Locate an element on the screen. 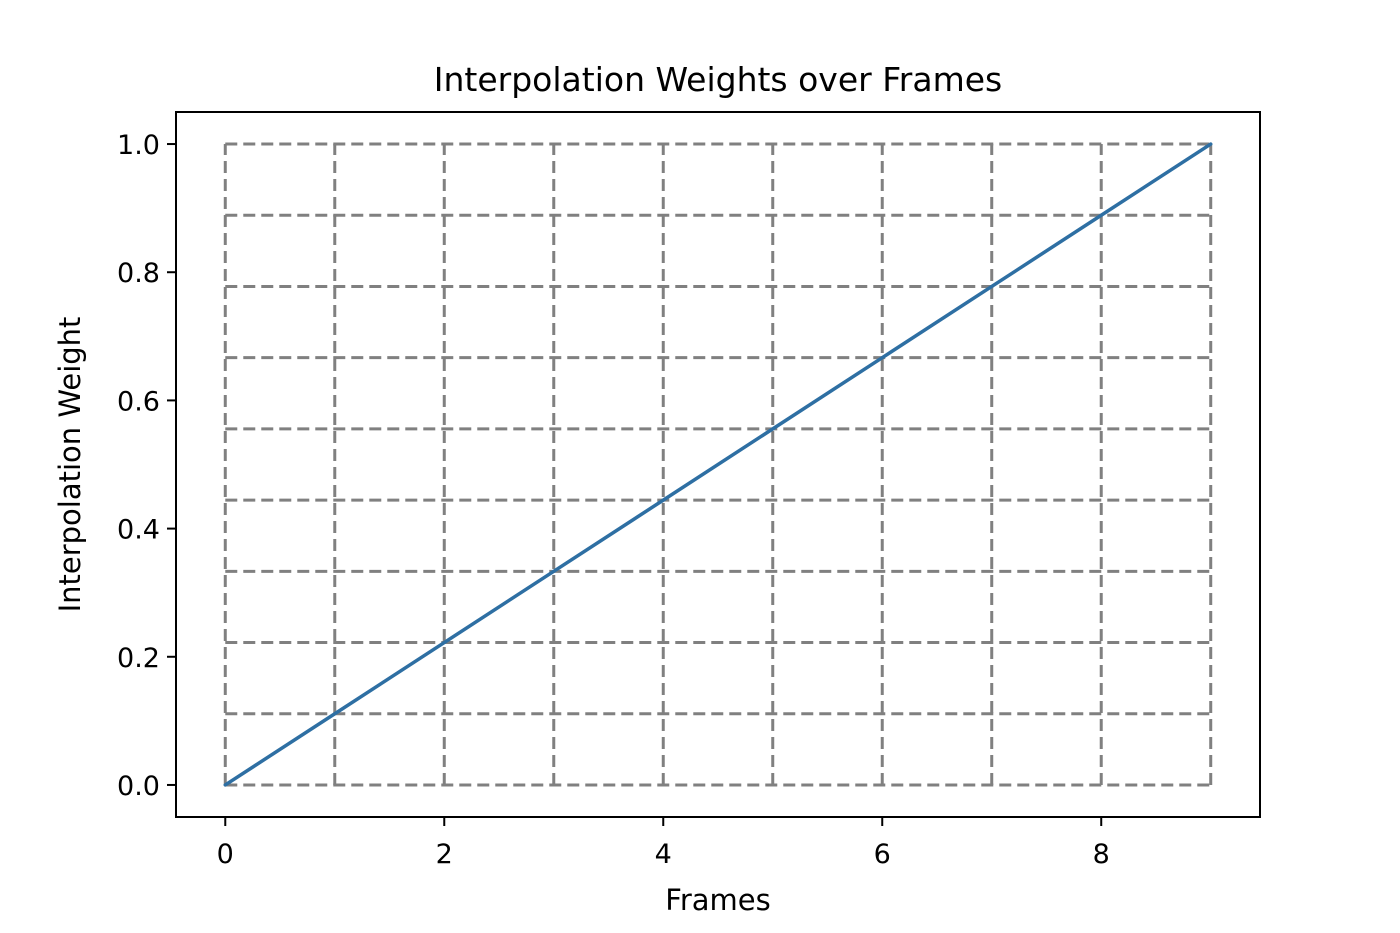 This screenshot has width=1400, height=933. x-tick-label: 8 is located at coordinates (1101, 854).